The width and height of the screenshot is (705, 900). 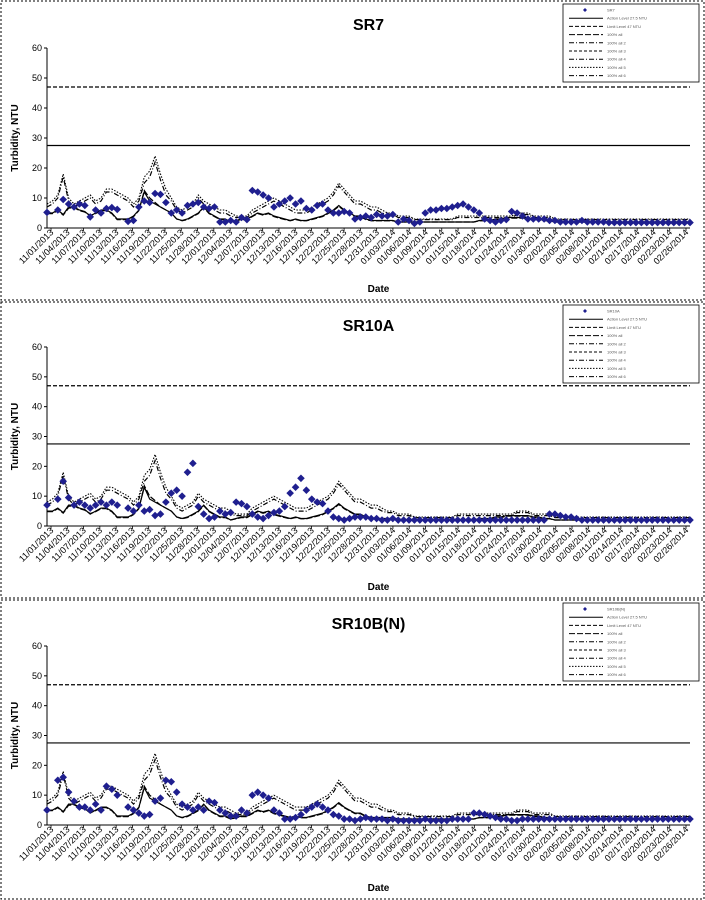 I want to click on y-tick-label-1-30: 30, so click(x=37, y=437).